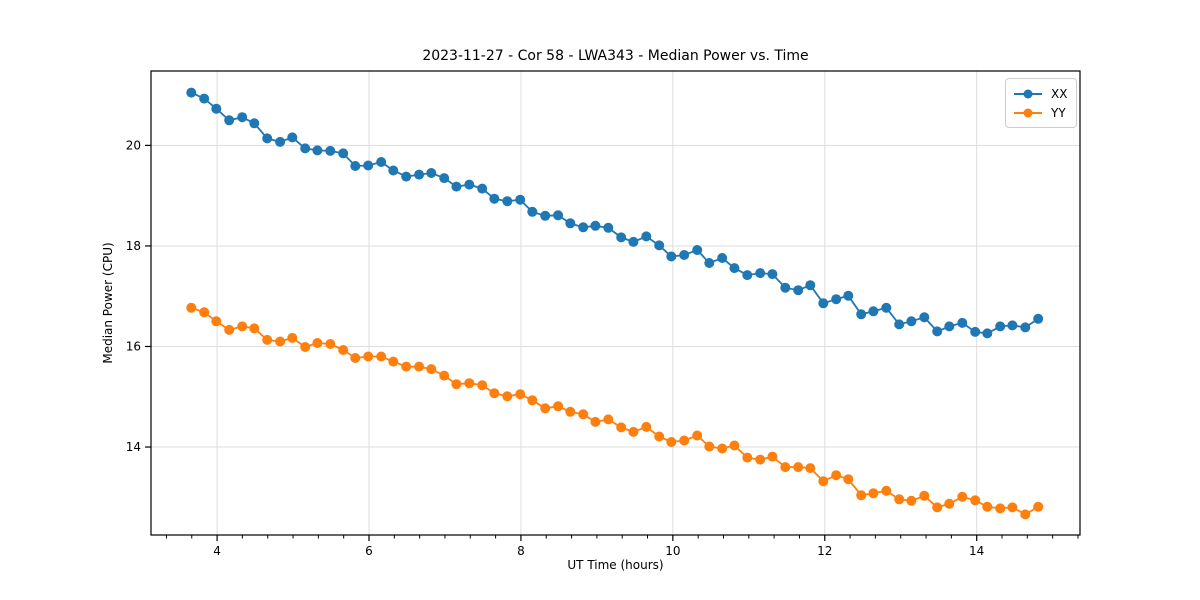 This screenshot has width=1200, height=600. I want to click on legend-marker-yy-icon, so click(1028, 112).